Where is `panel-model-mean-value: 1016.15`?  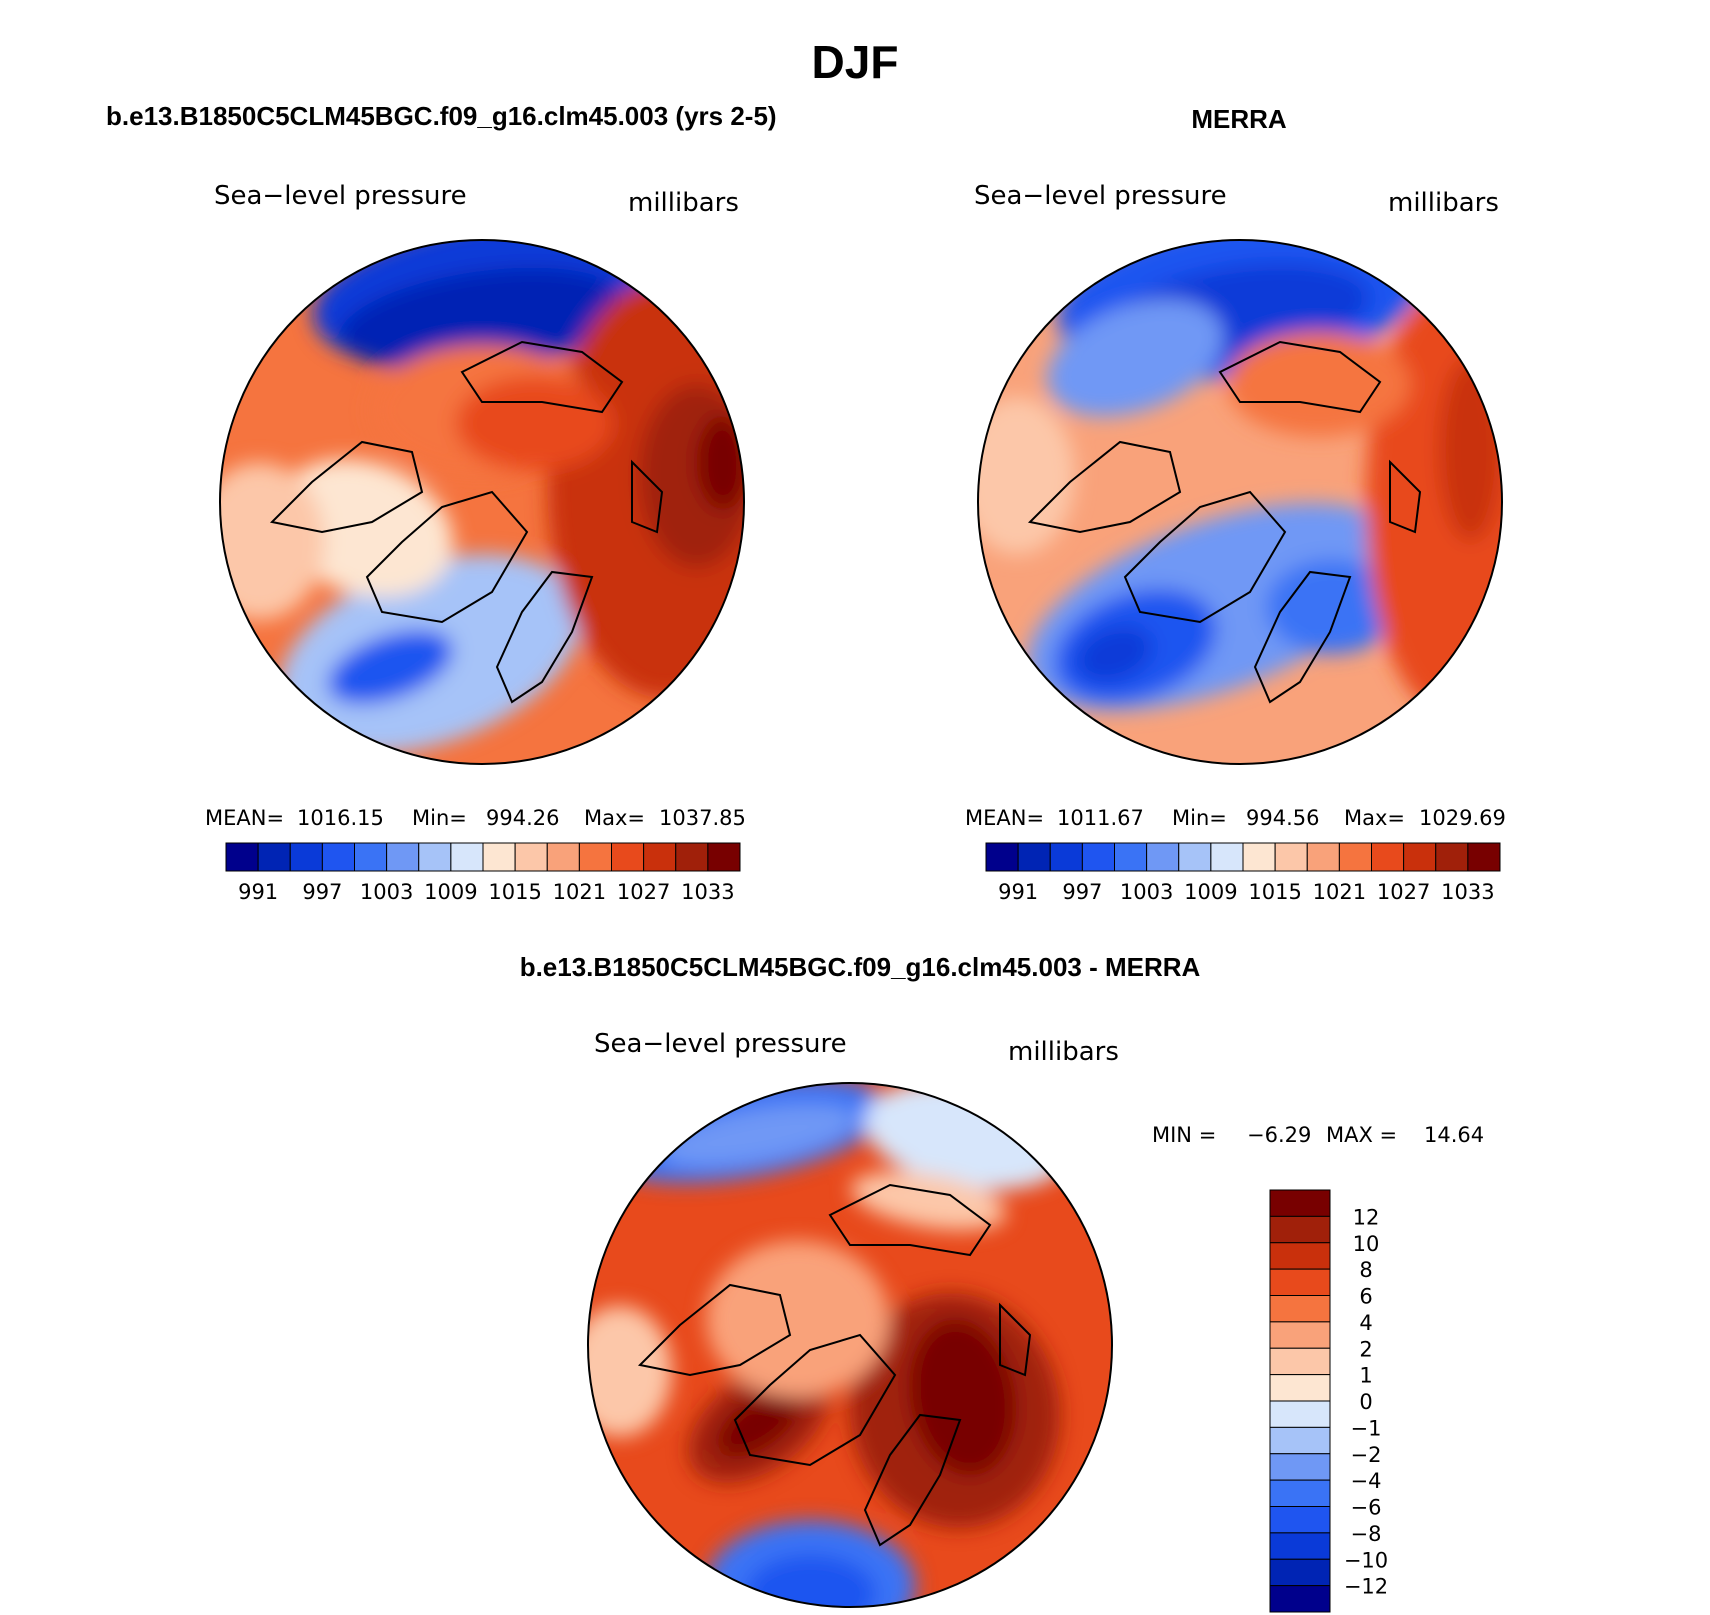 panel-model-mean-value: 1016.15 is located at coordinates (340, 818).